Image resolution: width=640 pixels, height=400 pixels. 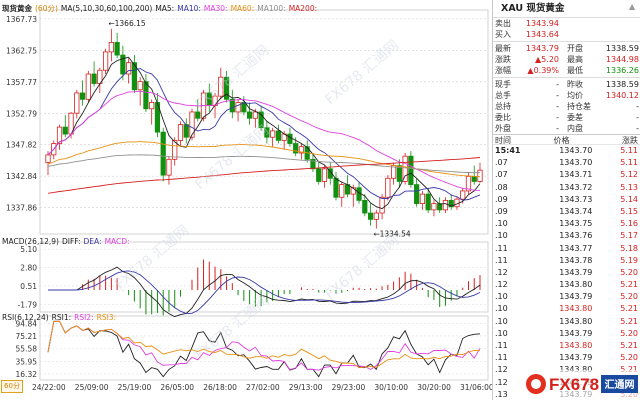 I want to click on price-tick-3: 1352.79, so click(x=21, y=113).